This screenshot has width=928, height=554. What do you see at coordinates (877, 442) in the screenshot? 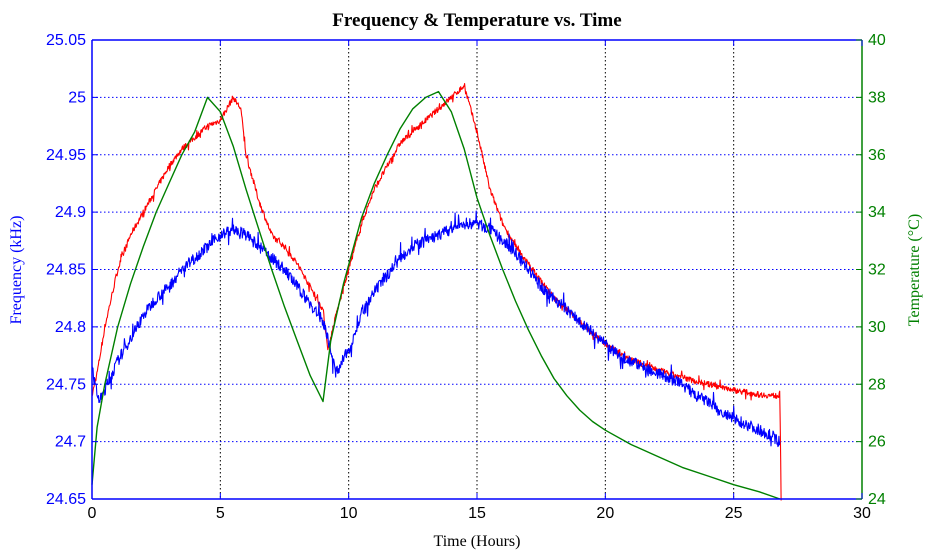
I see `y-right-tick-label: 26` at bounding box center [877, 442].